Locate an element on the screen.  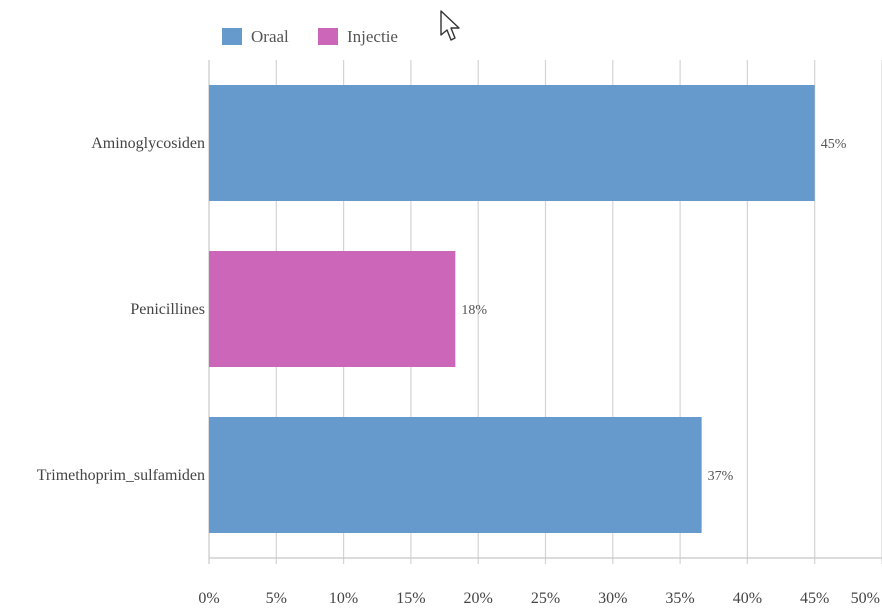
data-label-trimethoprim-sulfamiden: 37% is located at coordinates (721, 476).